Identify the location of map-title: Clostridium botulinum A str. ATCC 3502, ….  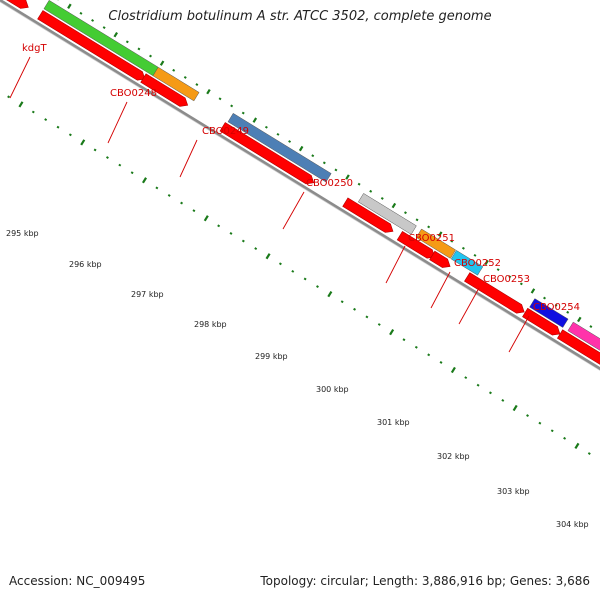
(300, 16).